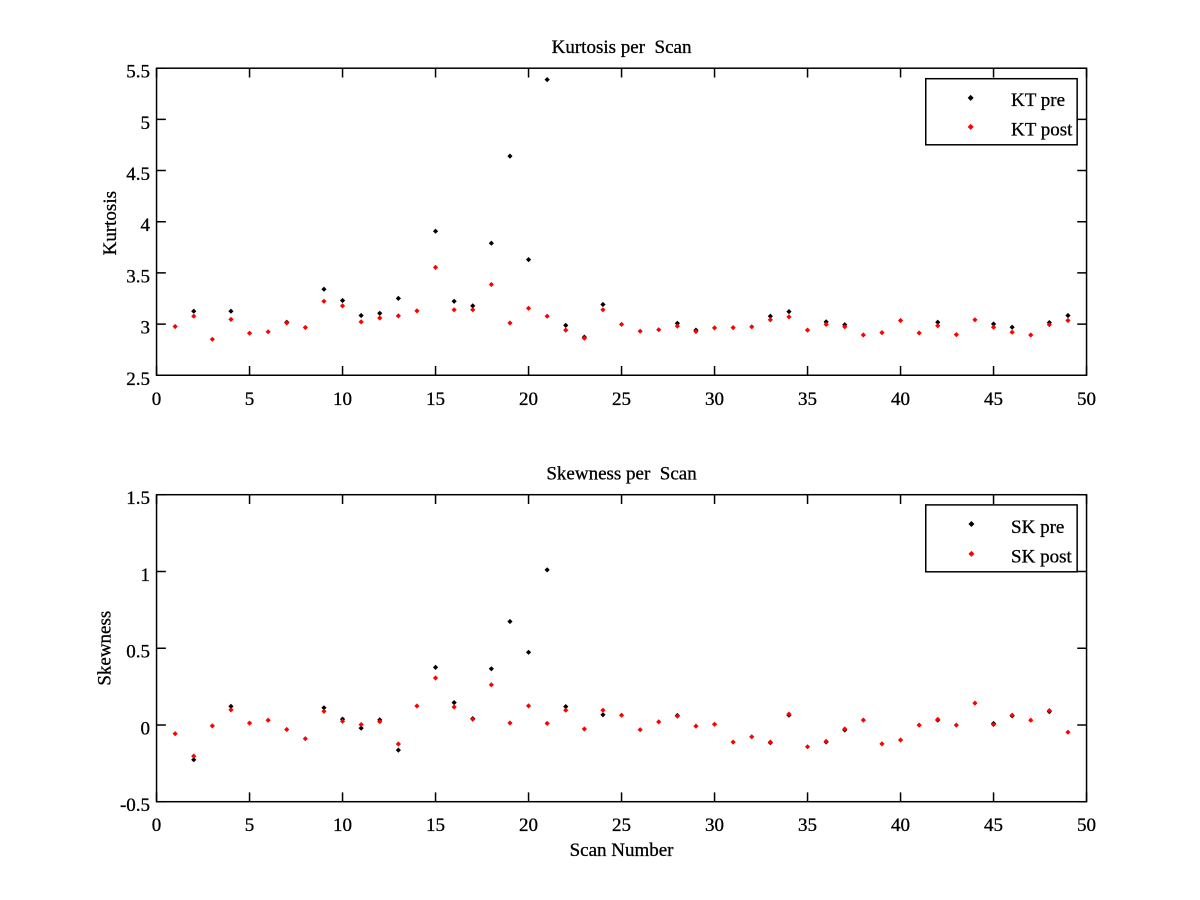 The image size is (1200, 900). What do you see at coordinates (621, 474) in the screenshot?
I see `svg-text: Skewness per Scan` at bounding box center [621, 474].